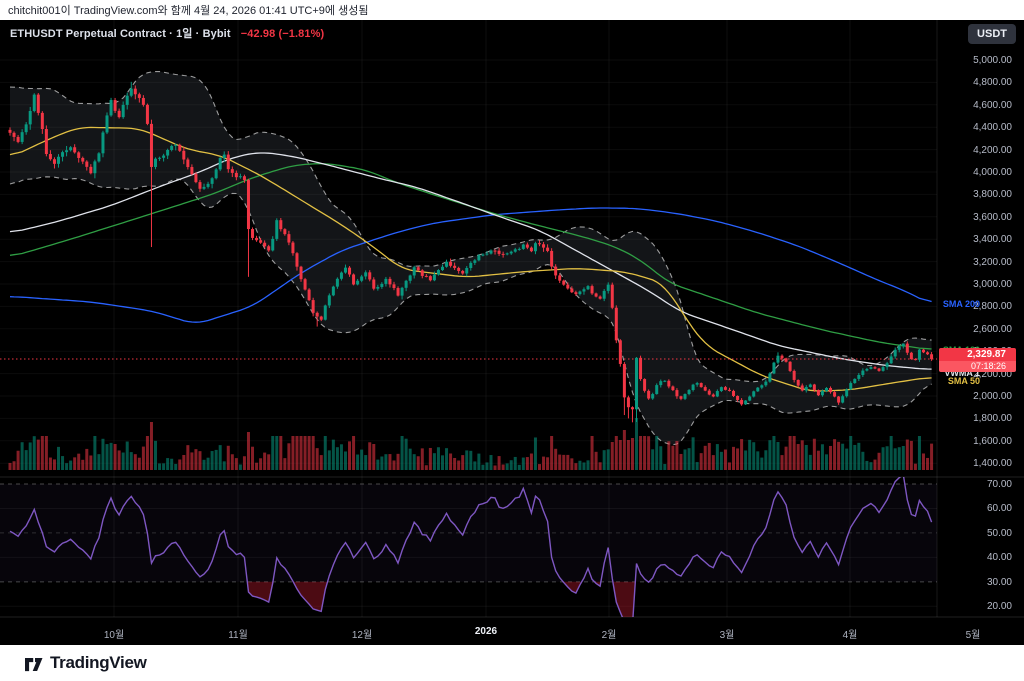  I want to click on tradingview-logo: TradingView, so click(85, 663).